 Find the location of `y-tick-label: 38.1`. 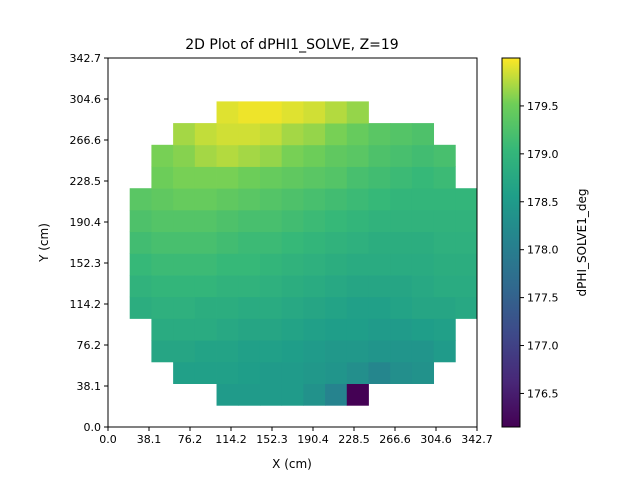

y-tick-label: 38.1 is located at coordinates (89, 386).